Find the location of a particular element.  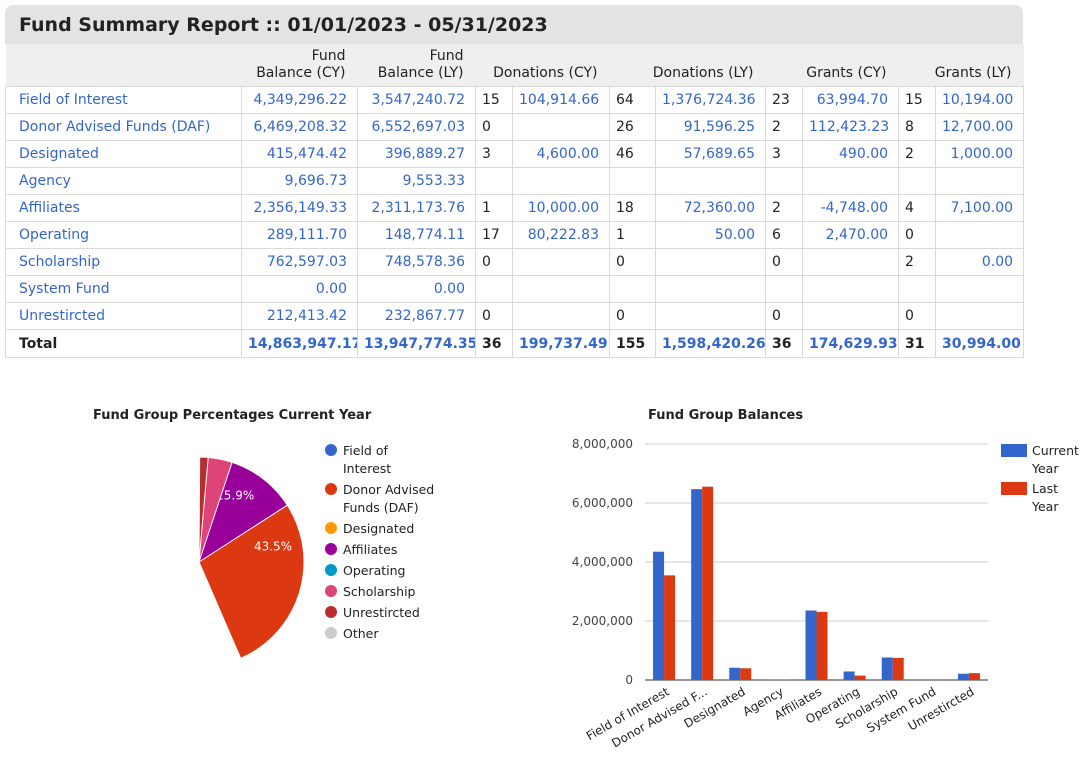

amount-link: 112,423.23 is located at coordinates (850, 127).